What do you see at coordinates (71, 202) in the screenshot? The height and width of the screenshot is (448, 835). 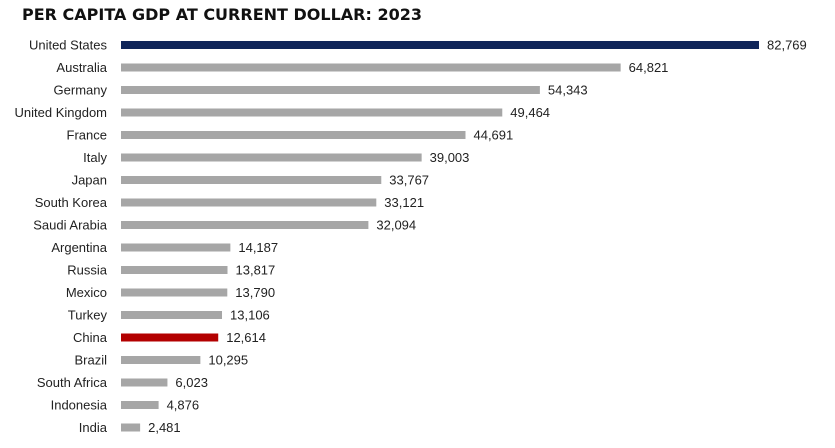 I see `category-label-south-korea: South Korea` at bounding box center [71, 202].